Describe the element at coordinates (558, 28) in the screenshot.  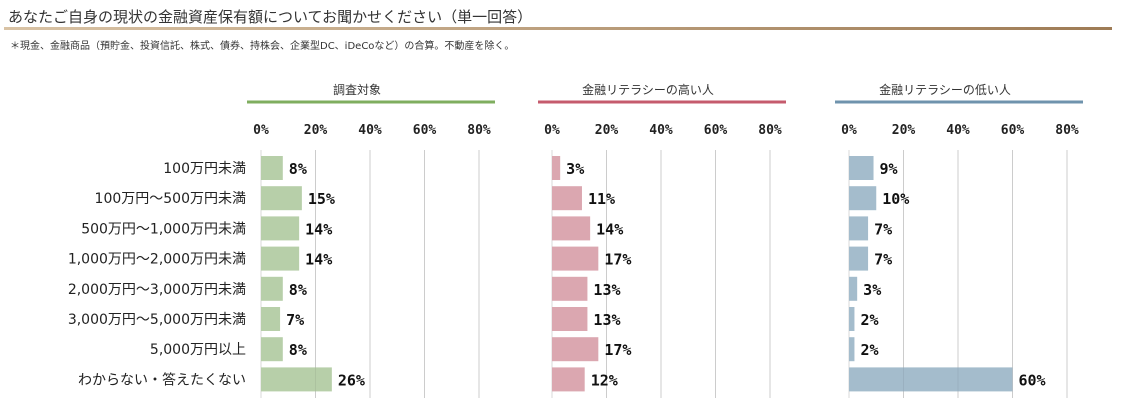
I see `title-underline` at that location.